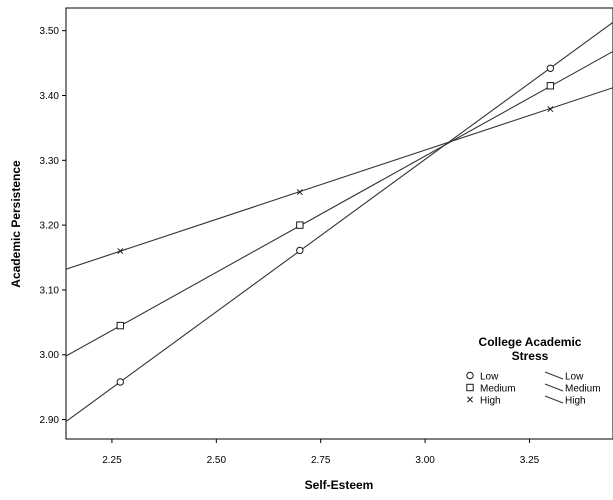  What do you see at coordinates (530, 342) in the screenshot?
I see `legend-title-line1: College Academic` at bounding box center [530, 342].